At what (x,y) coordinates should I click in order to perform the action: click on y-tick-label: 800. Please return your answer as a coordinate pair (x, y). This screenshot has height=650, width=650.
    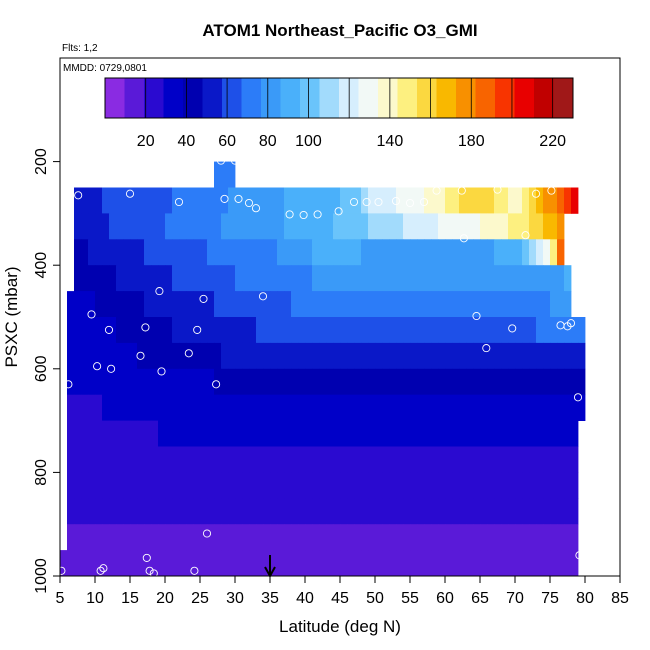
    Looking at the image, I should click on (41, 472).